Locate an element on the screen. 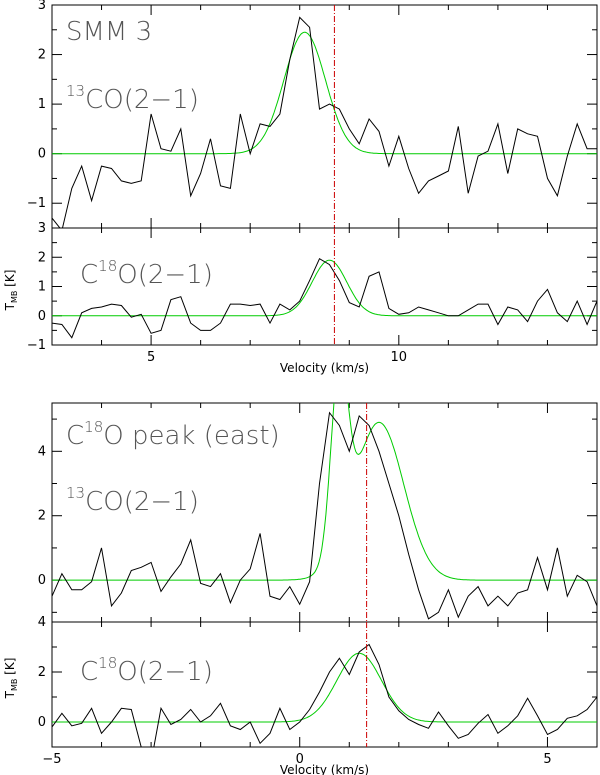 The height and width of the screenshot is (775, 600). panel-title: SMM 3 is located at coordinates (109, 32).